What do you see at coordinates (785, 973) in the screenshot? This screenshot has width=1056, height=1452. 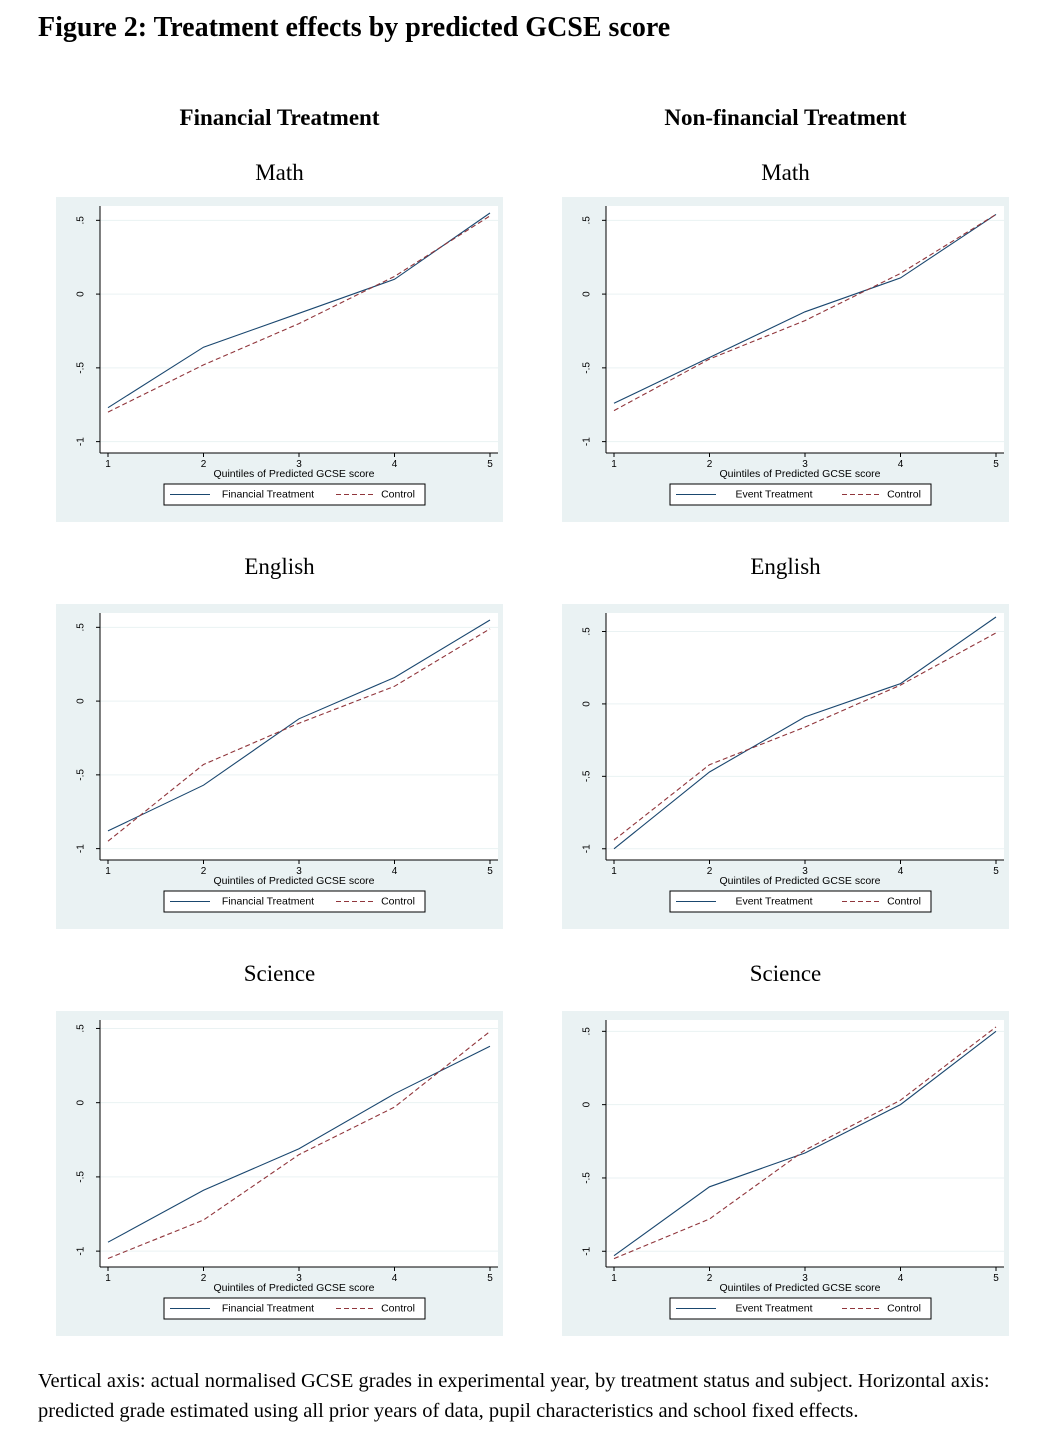 I see `panel-title-science-non-financial: Science` at bounding box center [785, 973].